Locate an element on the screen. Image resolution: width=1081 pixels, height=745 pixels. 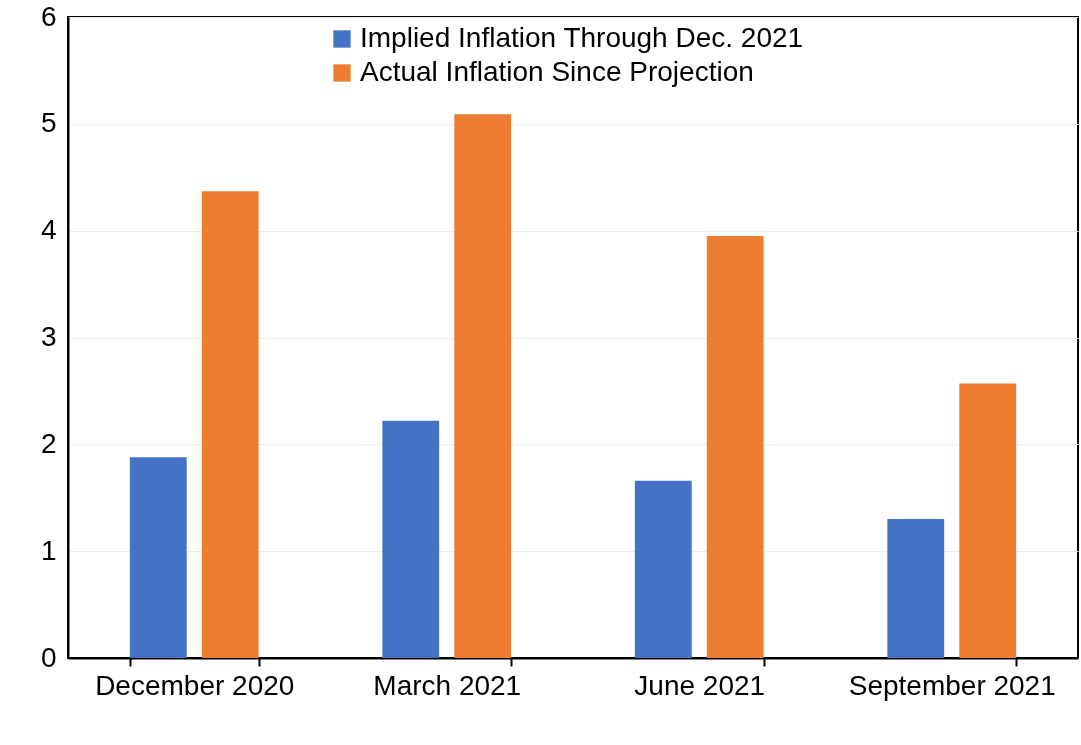
x-tick-label: December 2020 is located at coordinates (195, 685).